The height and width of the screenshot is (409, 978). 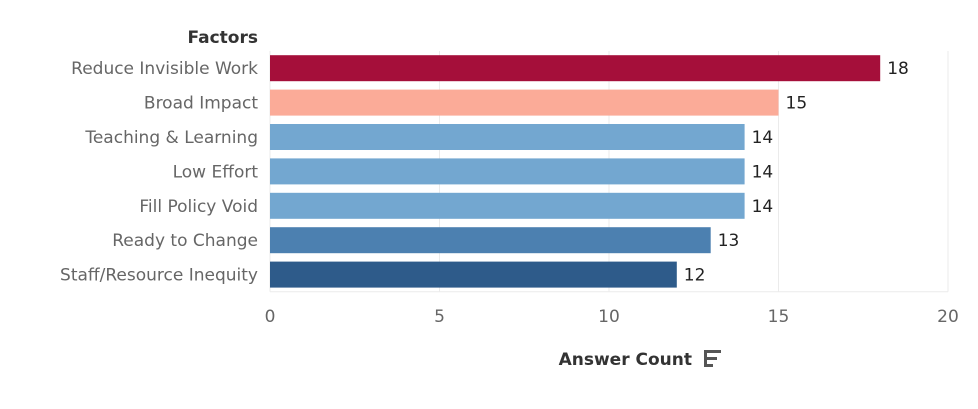 I want to click on x-axis-ticks: 0 5 10 15 20, so click(x=612, y=317).